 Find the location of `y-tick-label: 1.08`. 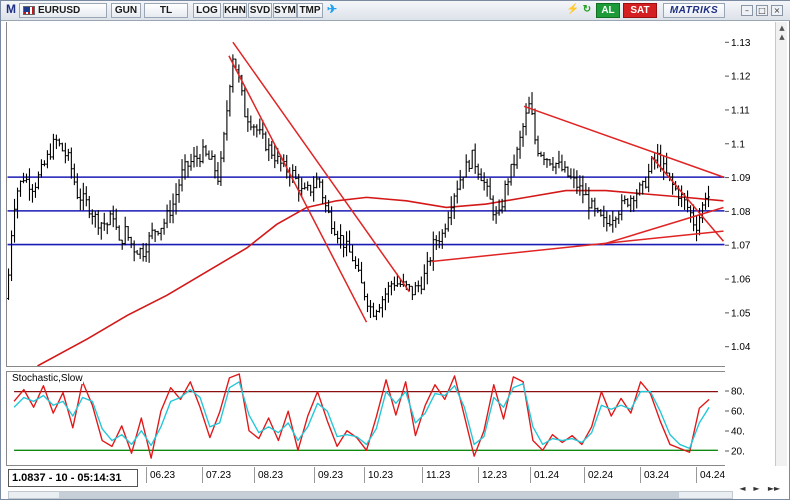

y-tick-label: 1.08 is located at coordinates (741, 212).